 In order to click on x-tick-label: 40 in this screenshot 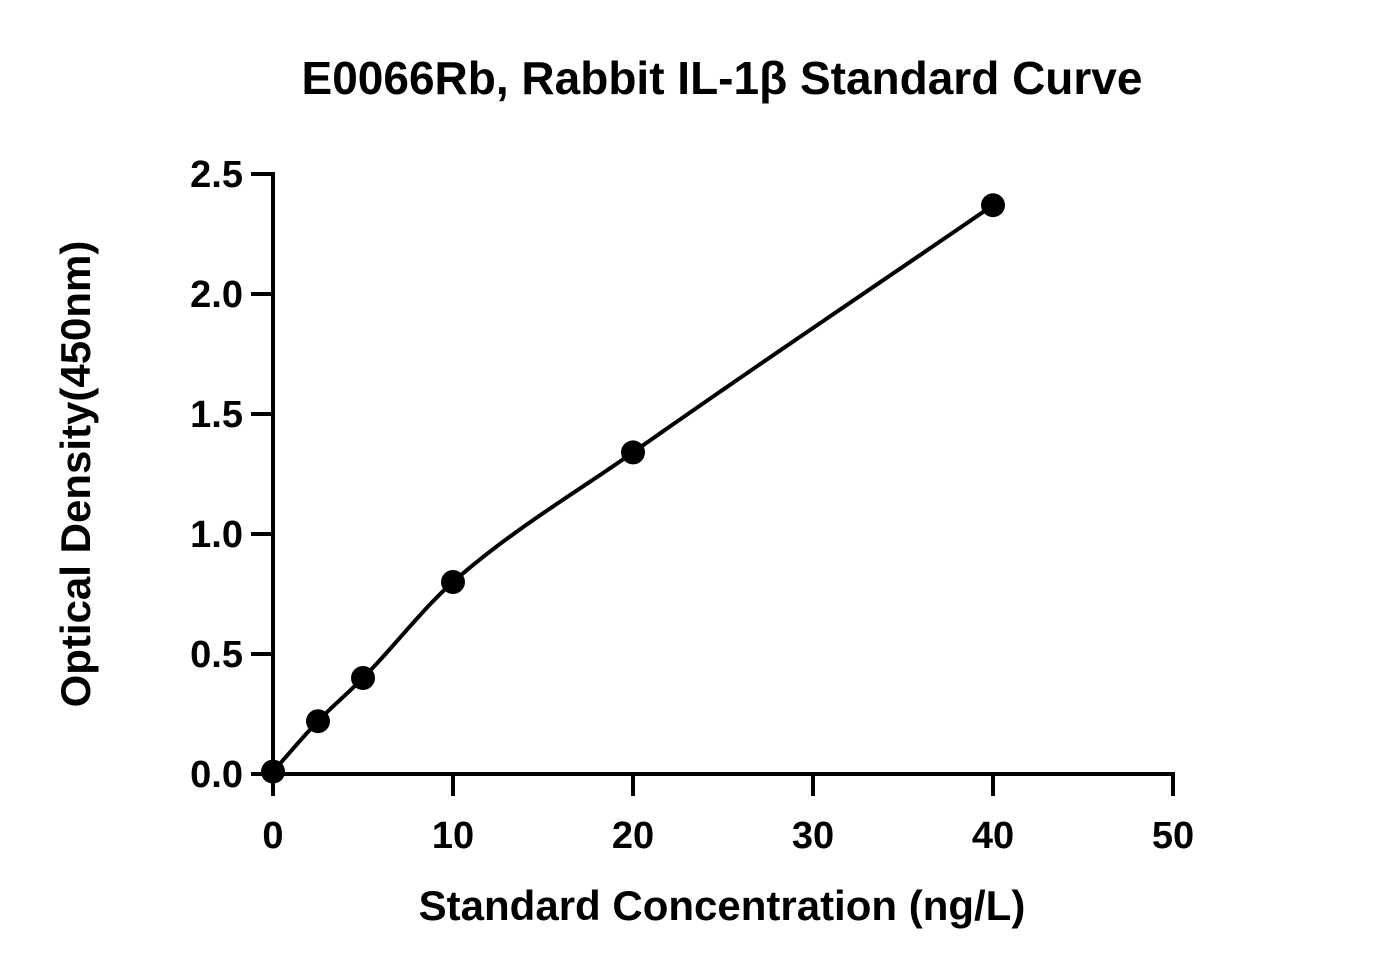, I will do `click(993, 836)`.